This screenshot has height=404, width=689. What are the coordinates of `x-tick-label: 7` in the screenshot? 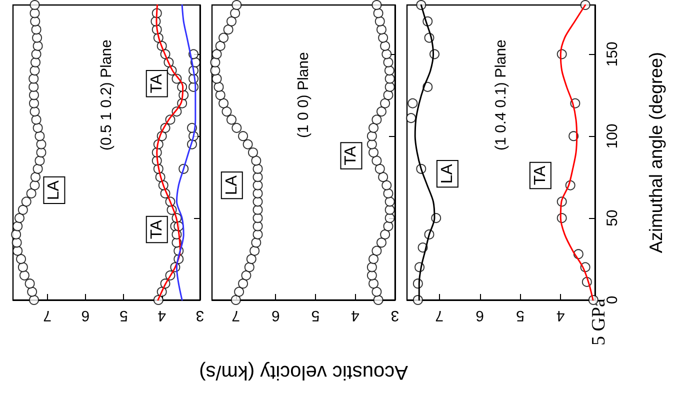 It's located at (439, 315).